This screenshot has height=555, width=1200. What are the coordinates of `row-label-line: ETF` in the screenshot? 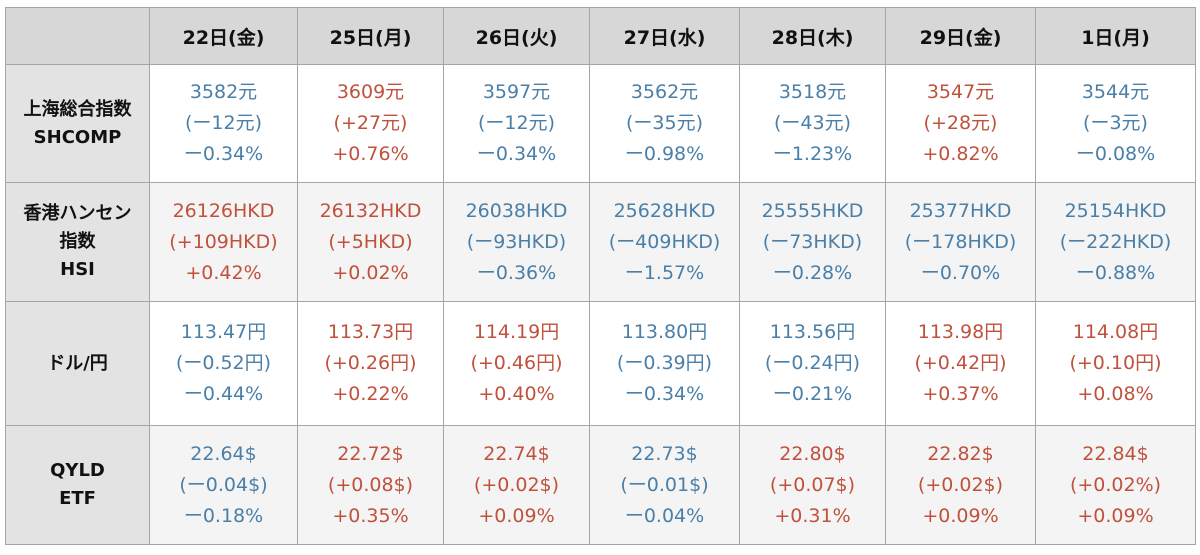 It's located at (77, 498).